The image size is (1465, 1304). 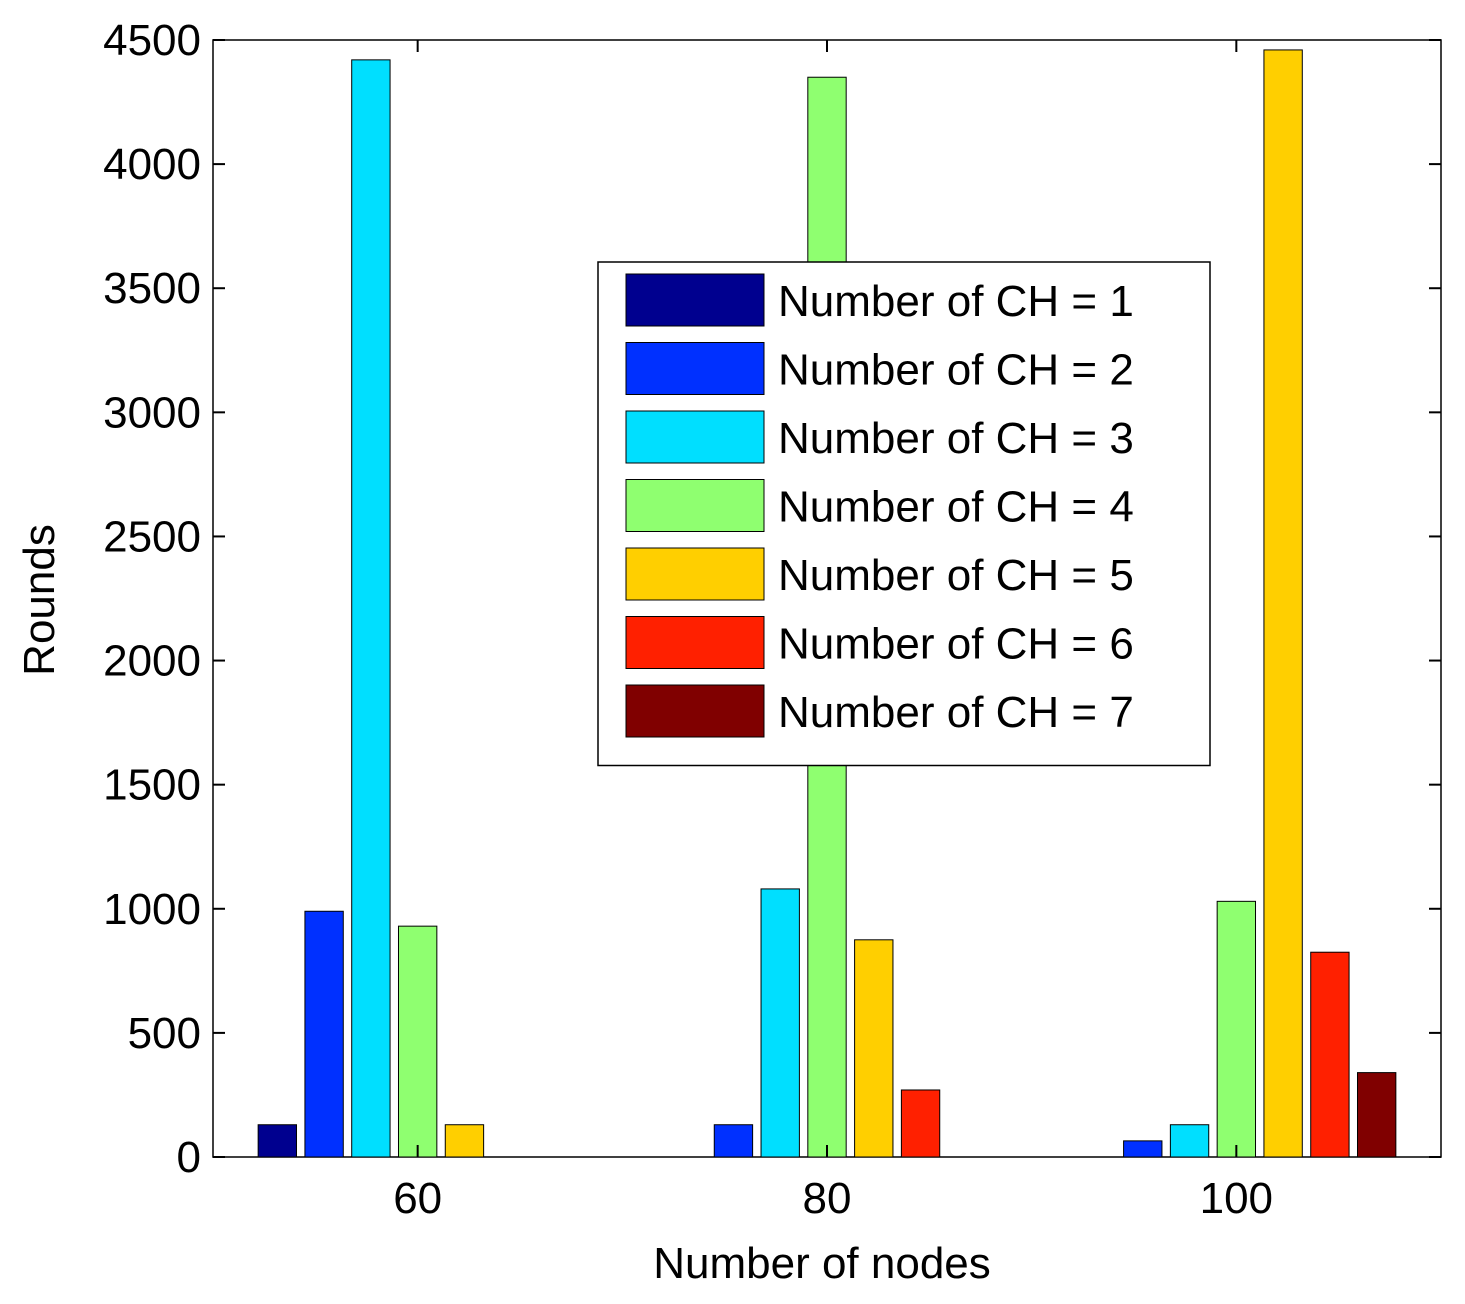 What do you see at coordinates (152, 661) in the screenshot?
I see `y-tick-label: 2000` at bounding box center [152, 661].